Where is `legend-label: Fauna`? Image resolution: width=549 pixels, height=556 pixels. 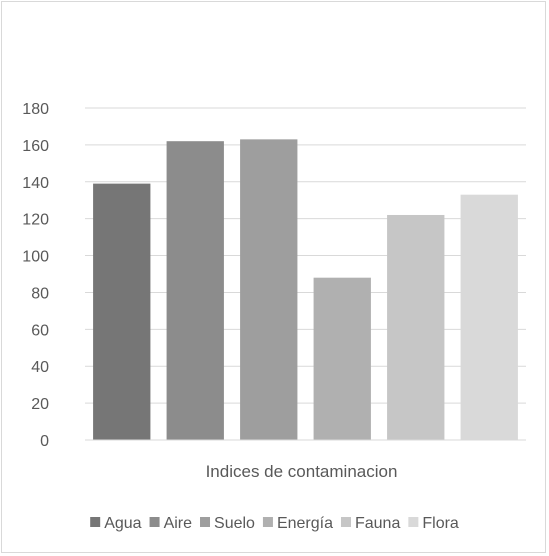
legend-label: Fauna is located at coordinates (377, 523).